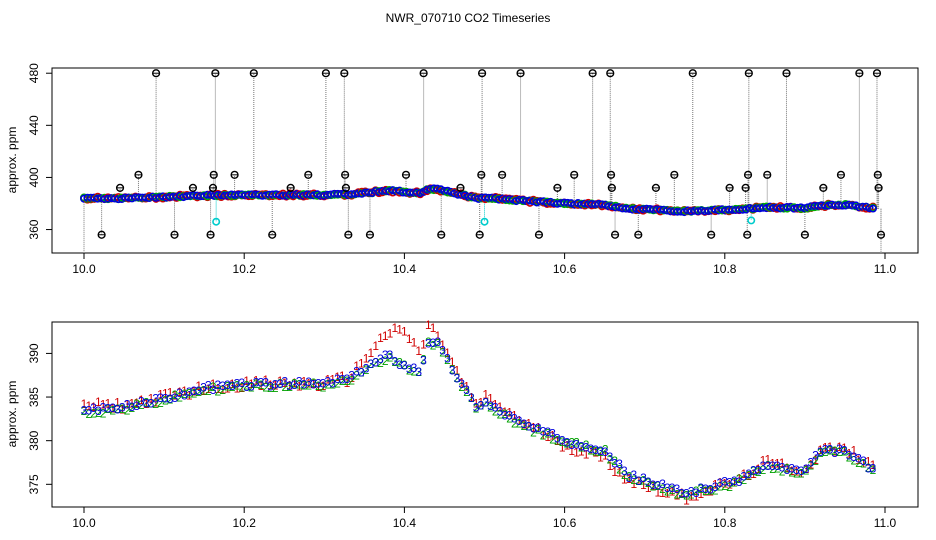  What do you see at coordinates (468, 18) in the screenshot?
I see `chart-title: NWR_070710 CO2 Timeseries` at bounding box center [468, 18].